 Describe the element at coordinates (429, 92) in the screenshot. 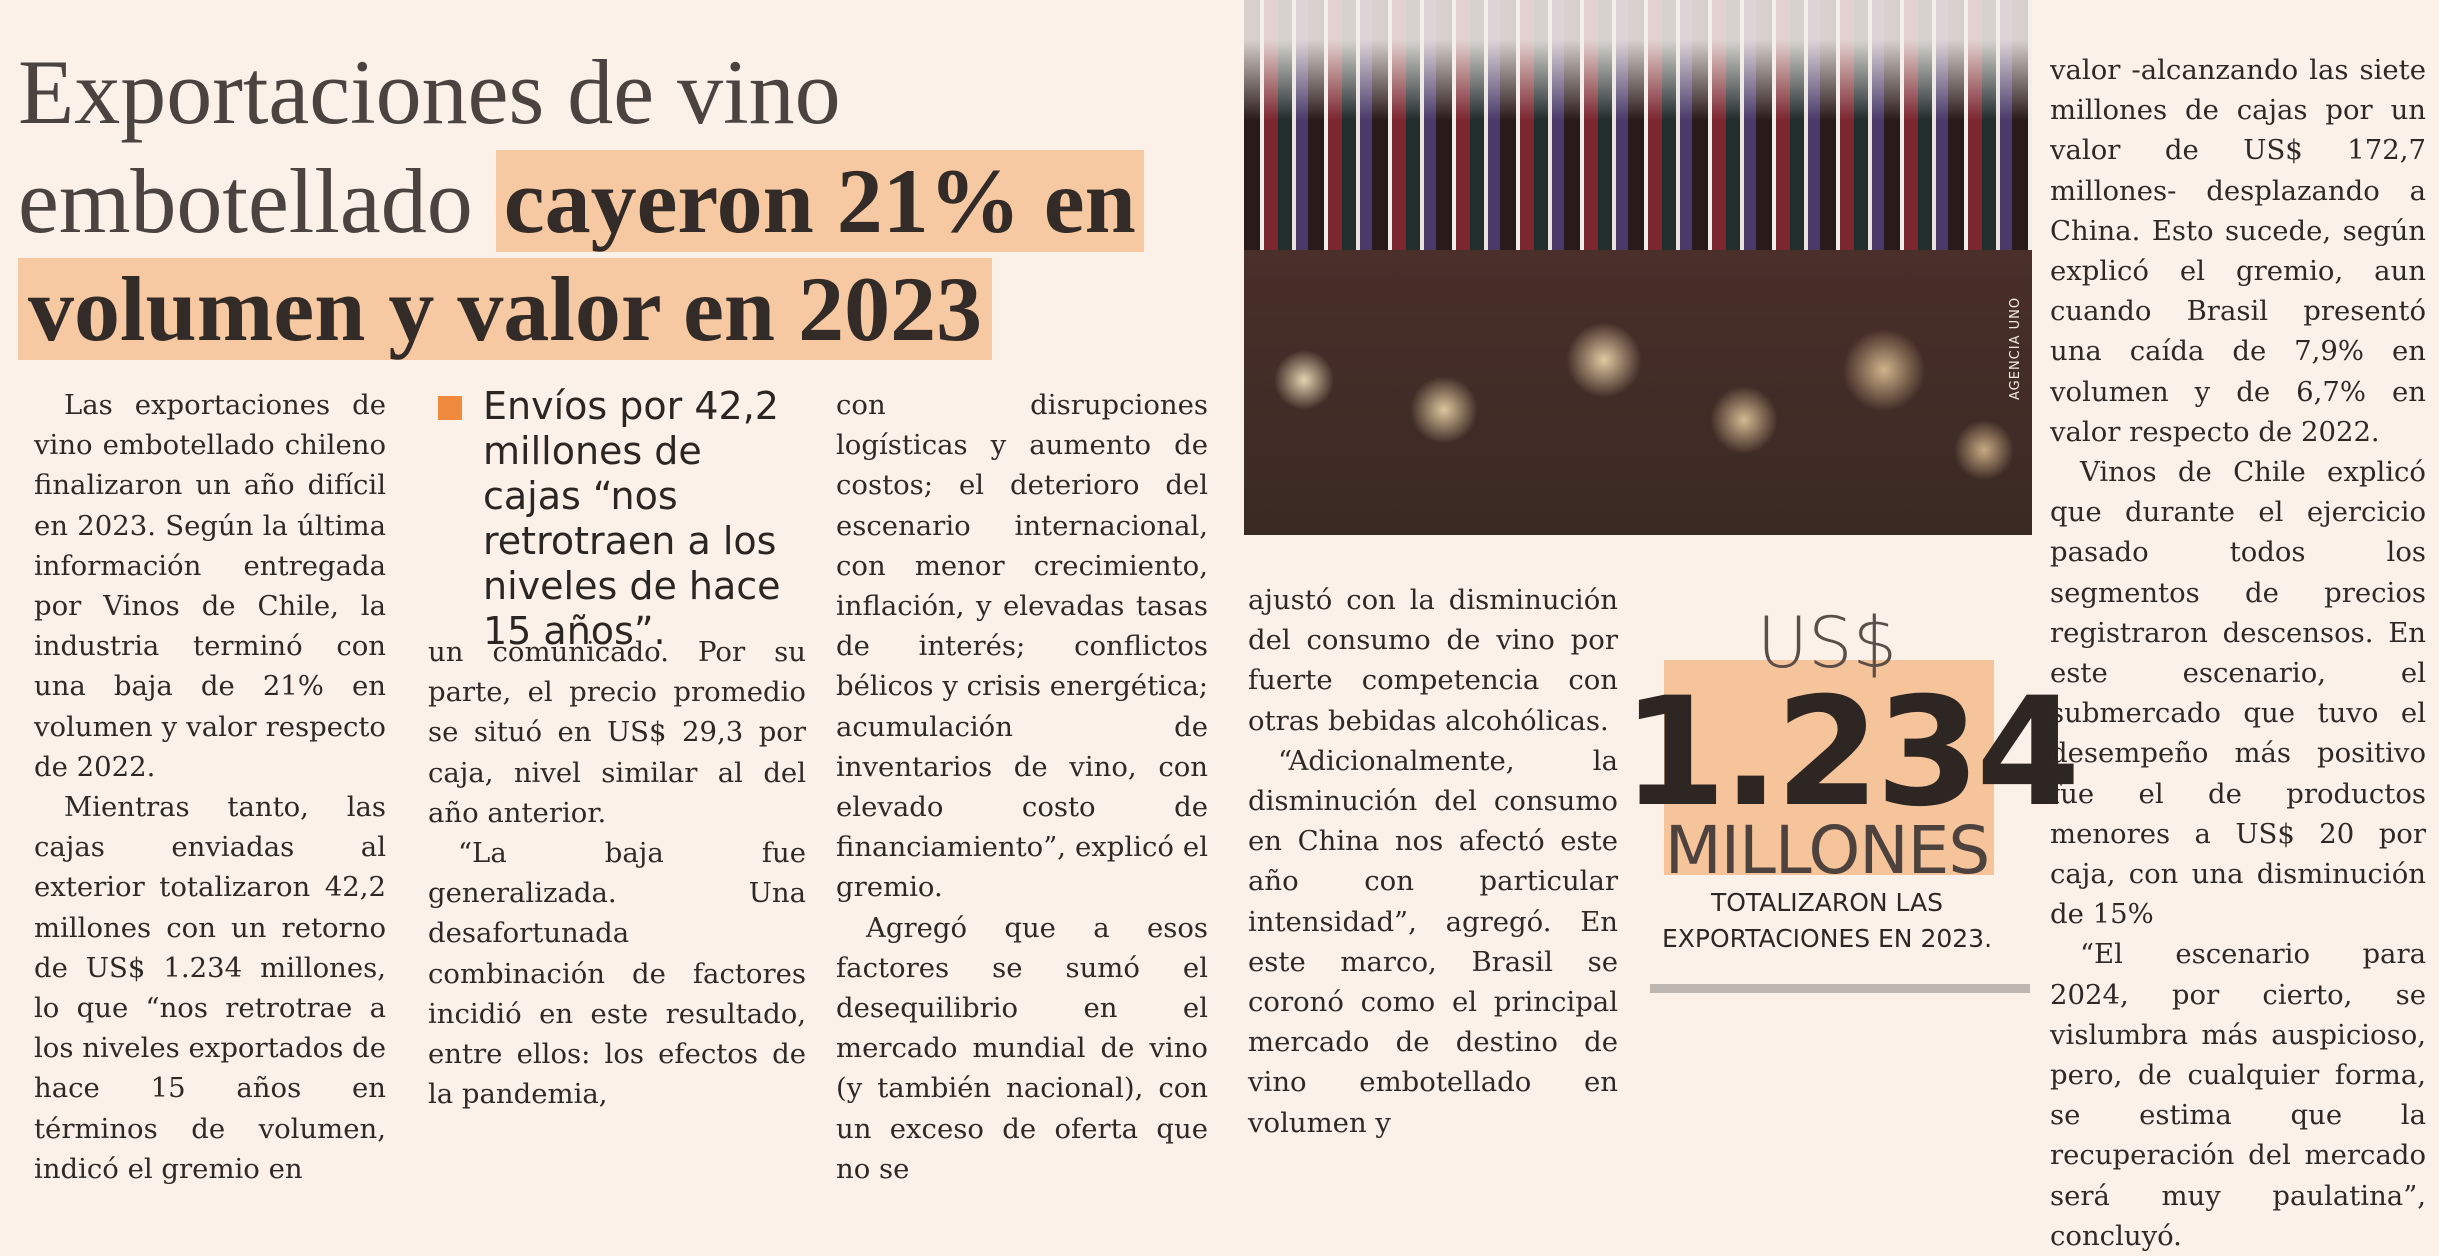

I see `headline-line-1: Exportaciones de vino` at that location.